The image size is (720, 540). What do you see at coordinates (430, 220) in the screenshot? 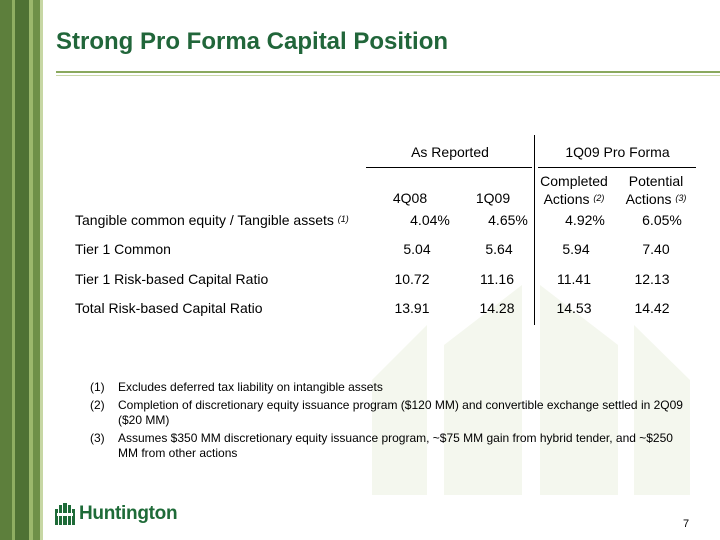
I see `table-cell: 4.04%` at bounding box center [430, 220].